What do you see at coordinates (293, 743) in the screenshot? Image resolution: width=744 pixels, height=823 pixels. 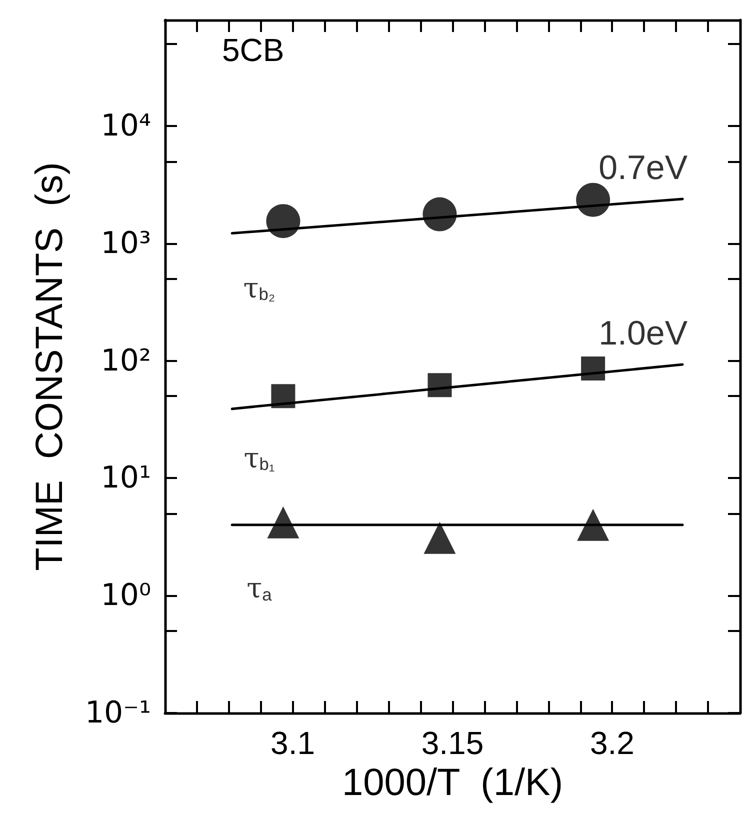 I see `x-tick-label: 3.1` at bounding box center [293, 743].